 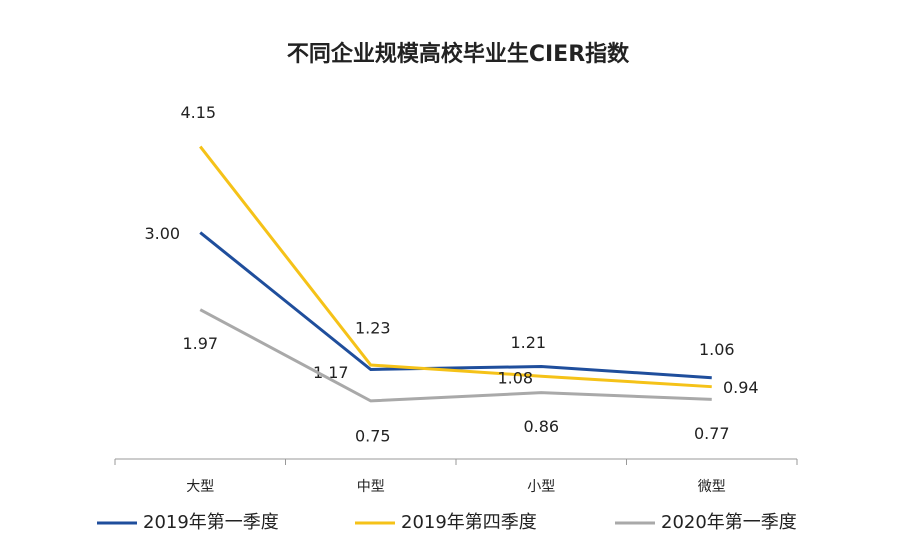 What do you see at coordinates (211, 522) in the screenshot?
I see `legend-label: 2019年第一季度` at bounding box center [211, 522].